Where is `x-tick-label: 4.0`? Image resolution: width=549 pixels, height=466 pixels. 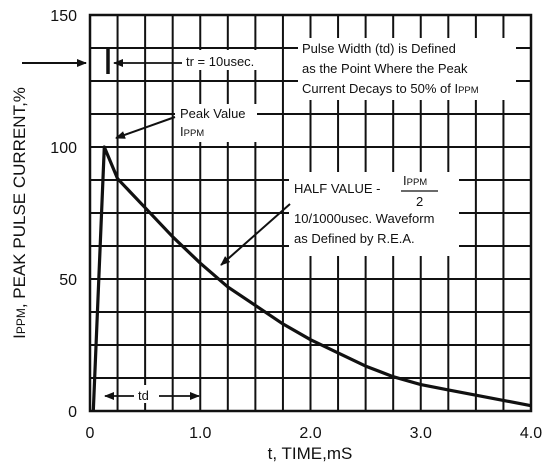
x-tick-label: 4.0 is located at coordinates (531, 433).